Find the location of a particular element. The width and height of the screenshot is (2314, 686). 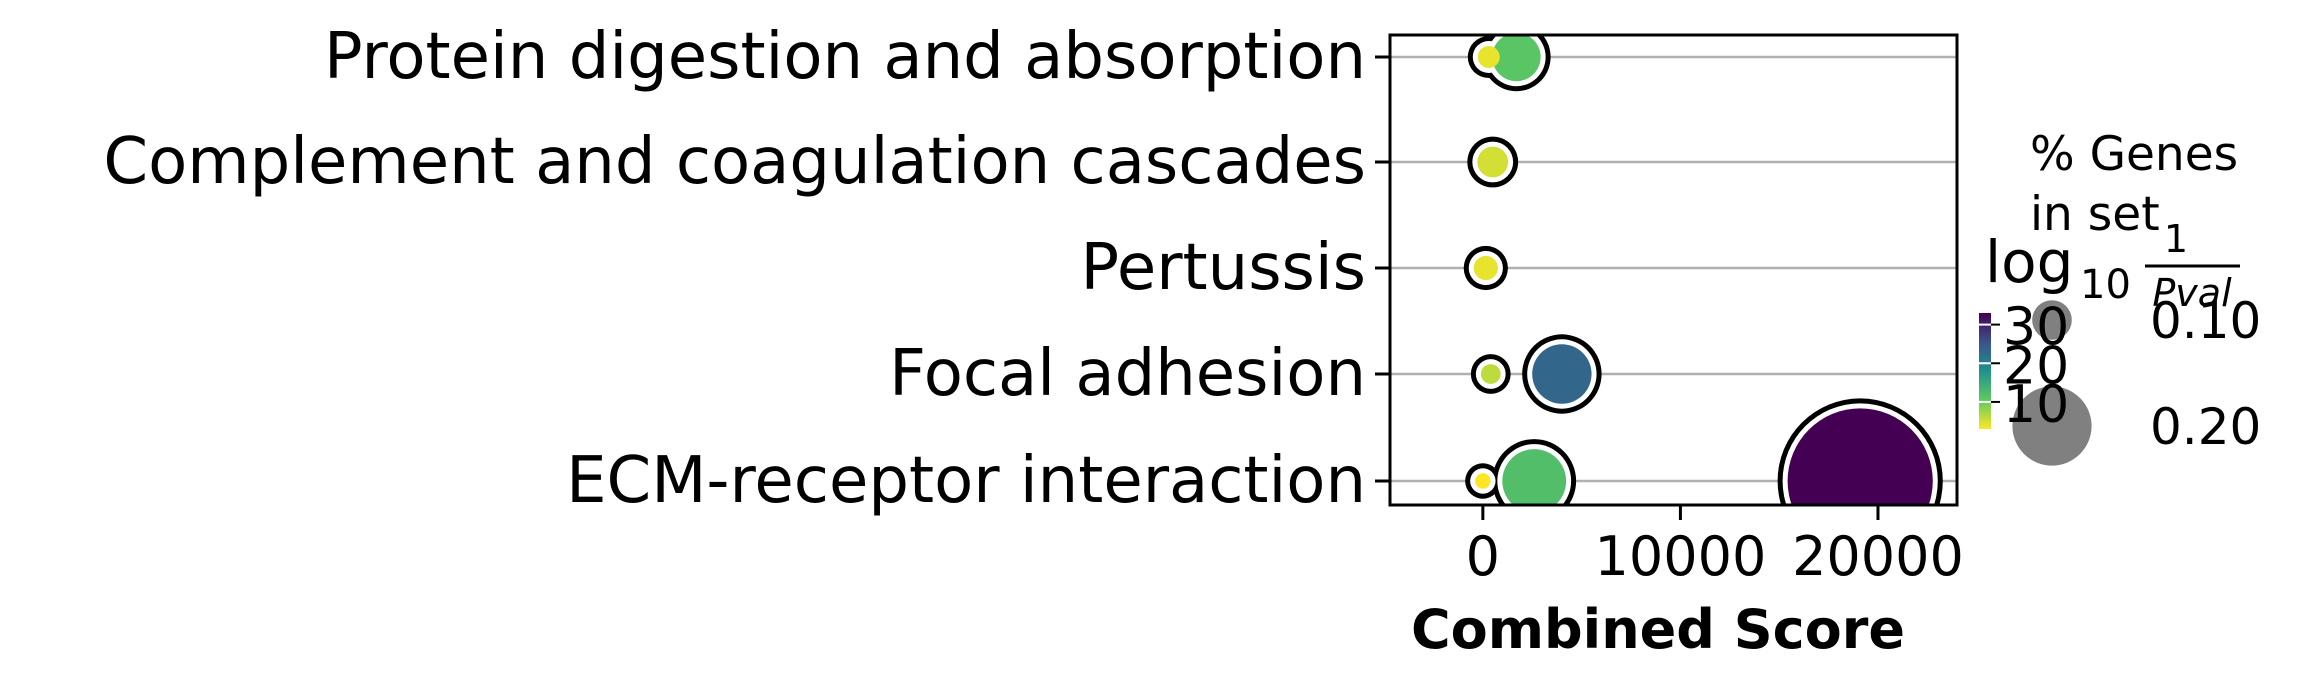

x-tick-label: 10000 is located at coordinates (1681, 556).